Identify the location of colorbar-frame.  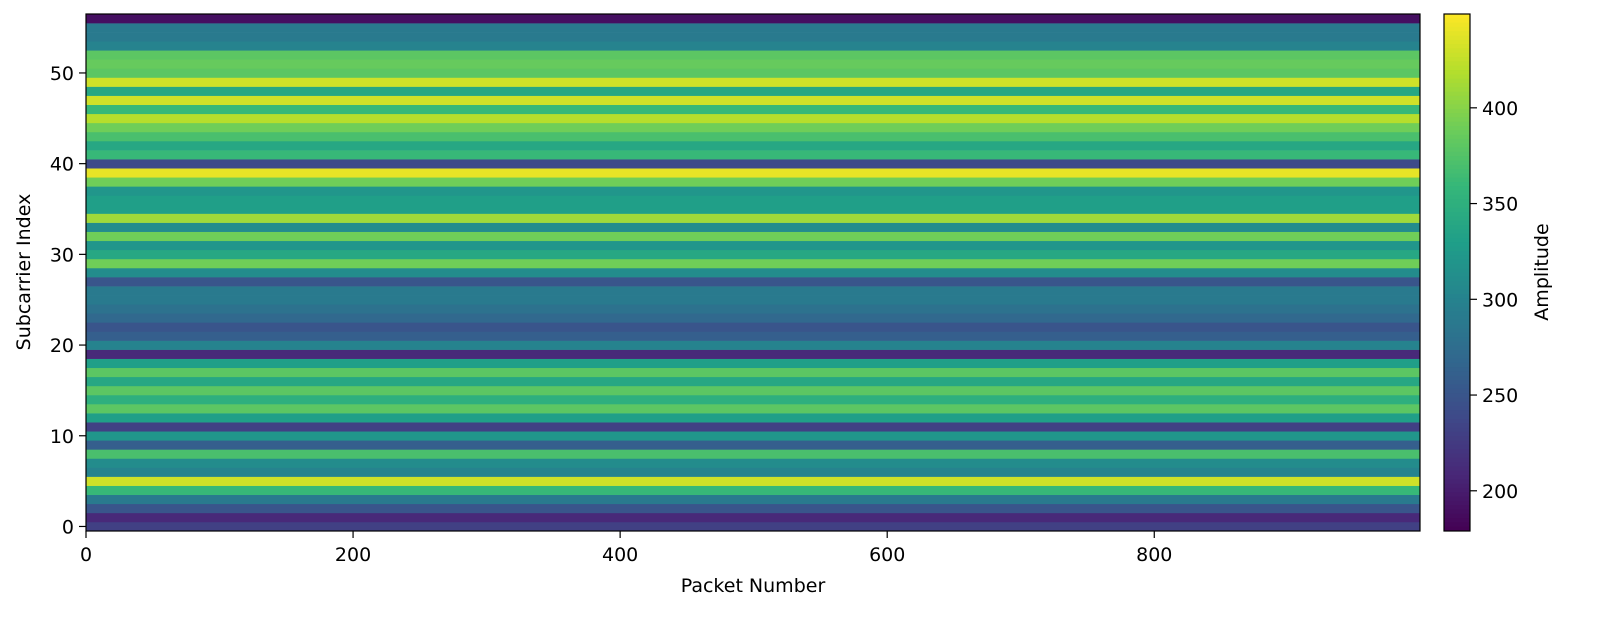
(1457, 272).